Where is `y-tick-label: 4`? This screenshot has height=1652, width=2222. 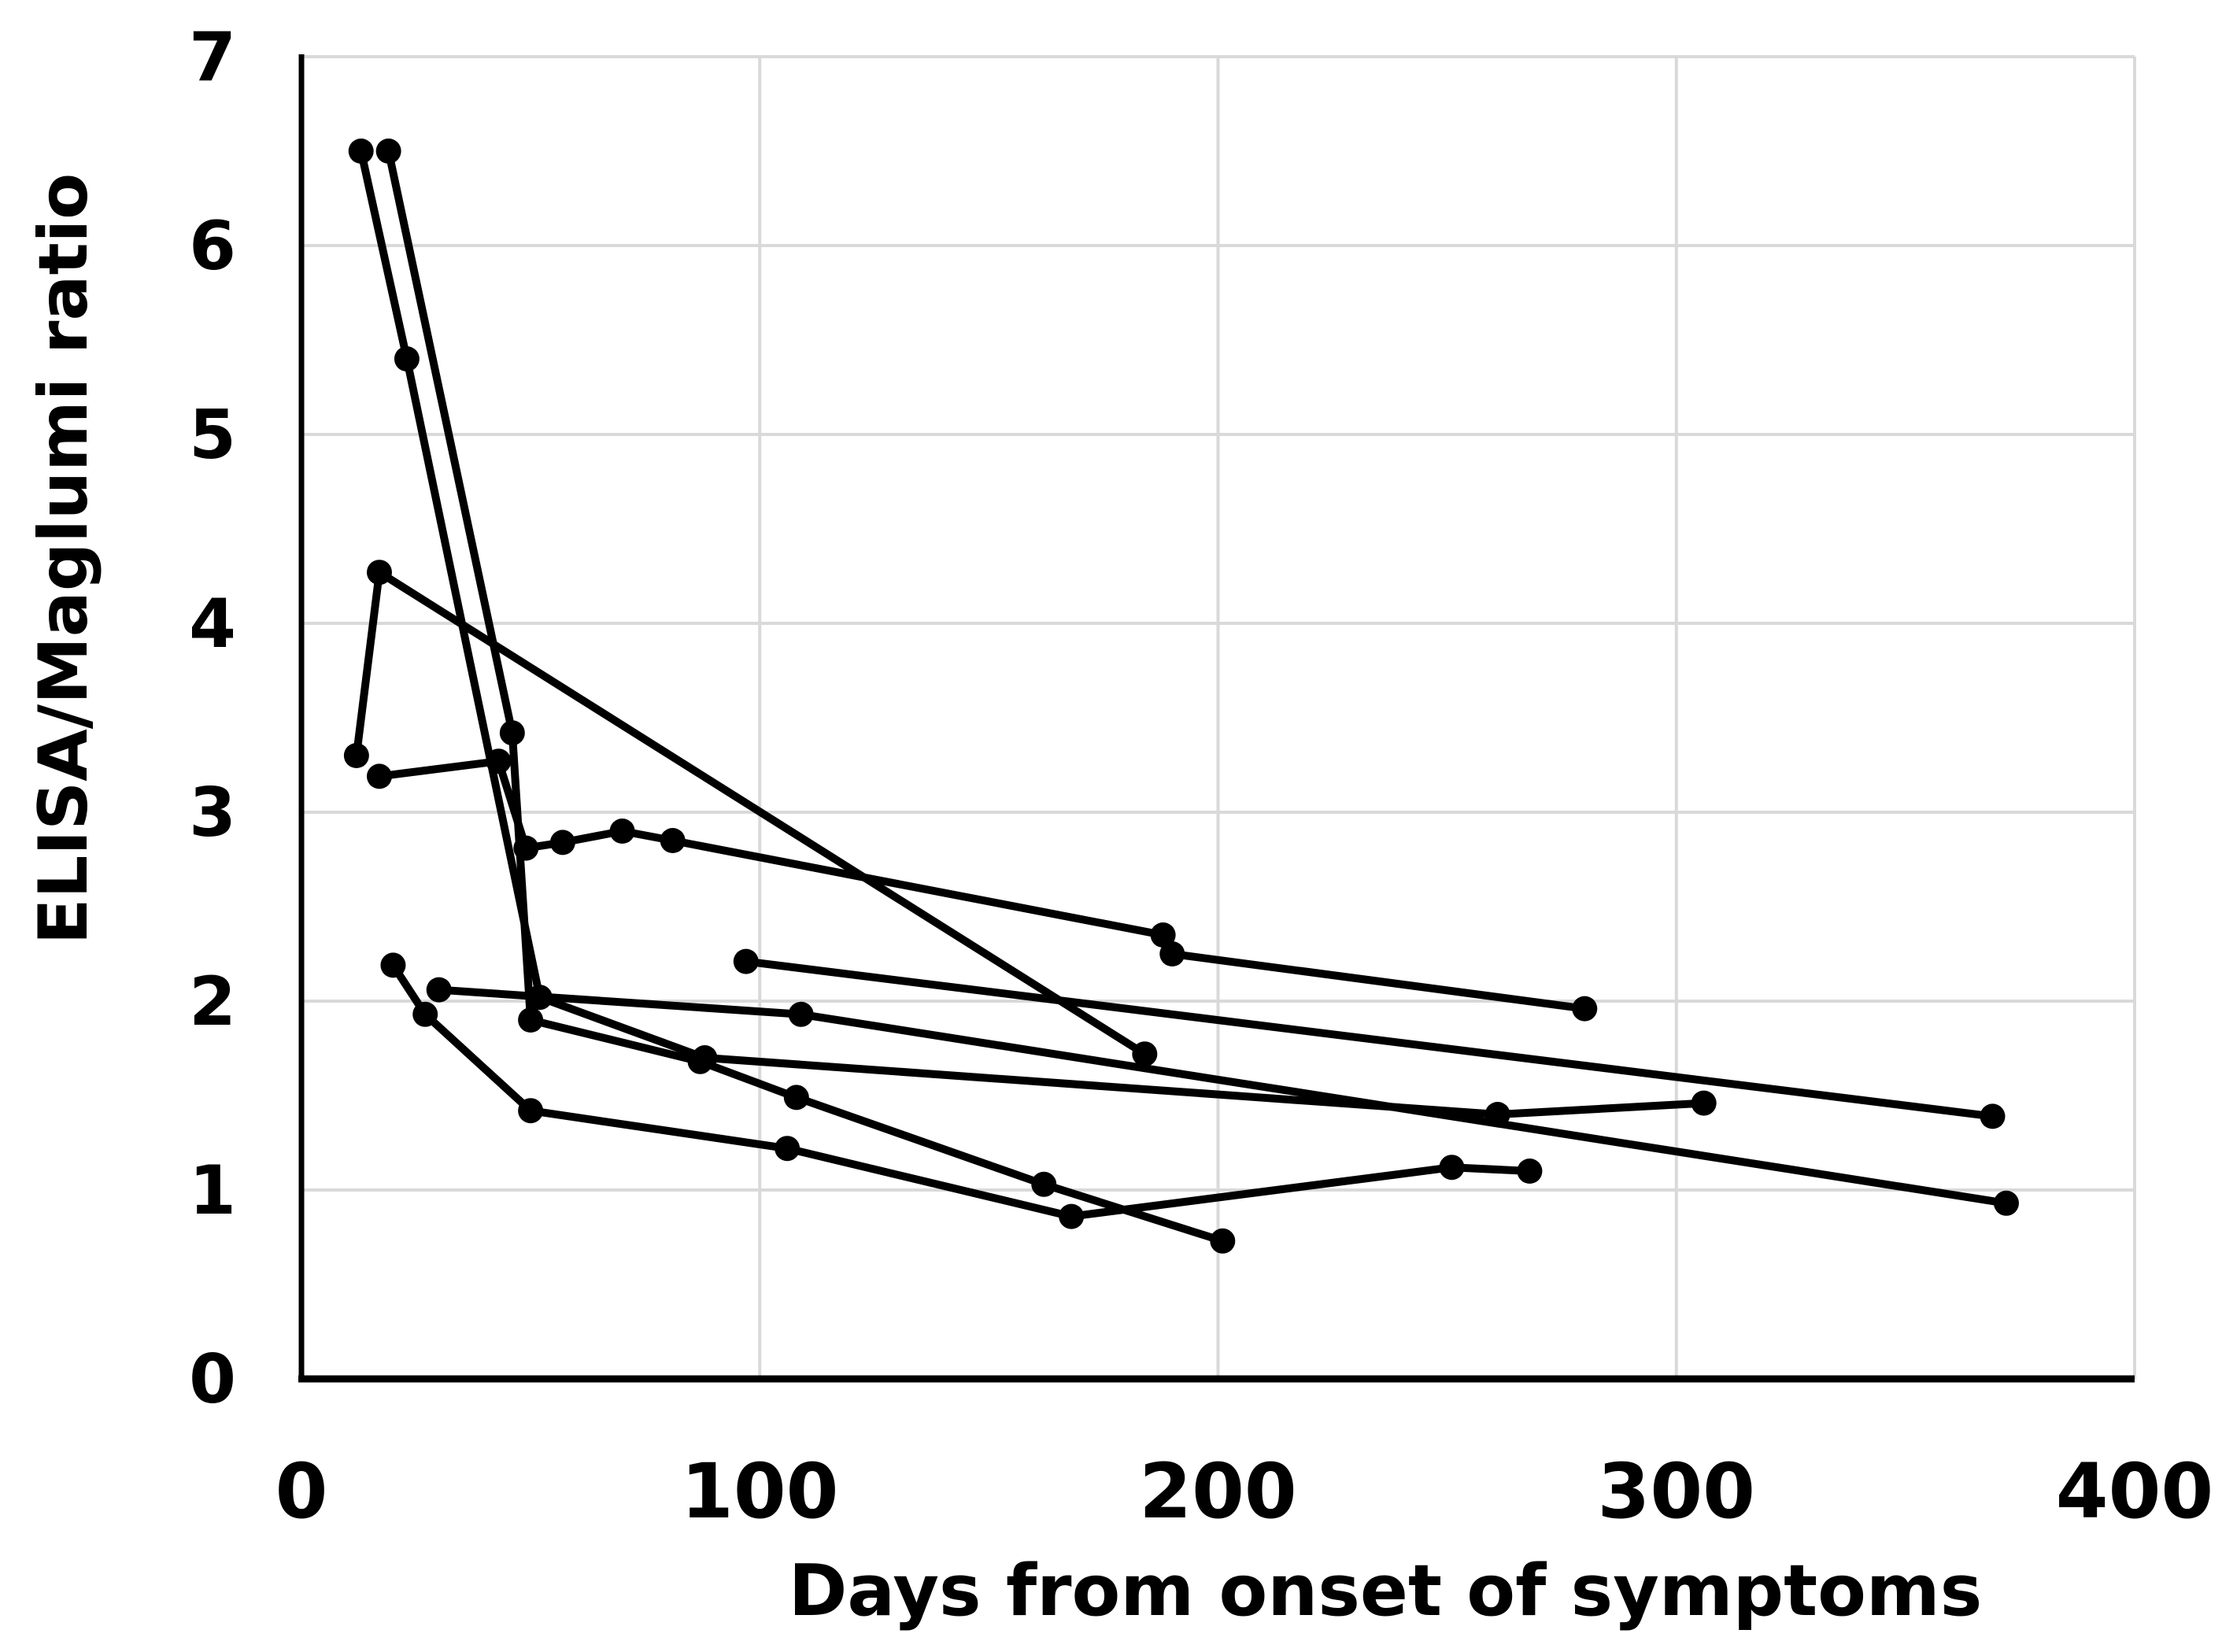 y-tick-label: 4 is located at coordinates (212, 624).